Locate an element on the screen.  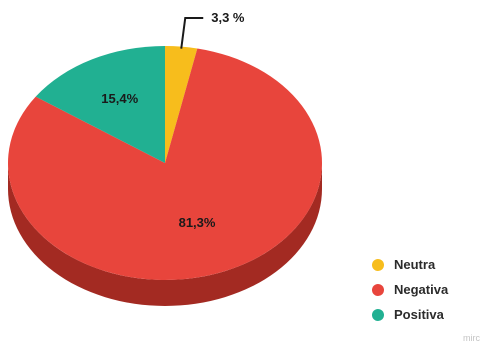
legend-item-negativa: Negativa is located at coordinates (410, 289).